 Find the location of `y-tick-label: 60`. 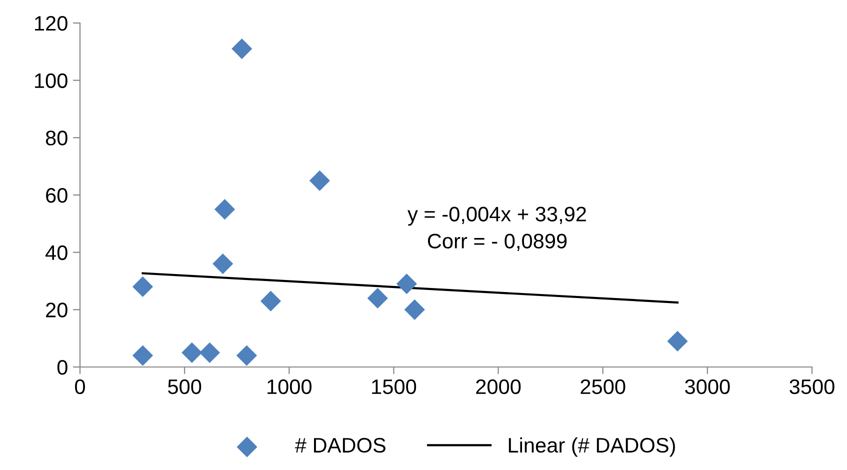

y-tick-label: 60 is located at coordinates (57, 195).